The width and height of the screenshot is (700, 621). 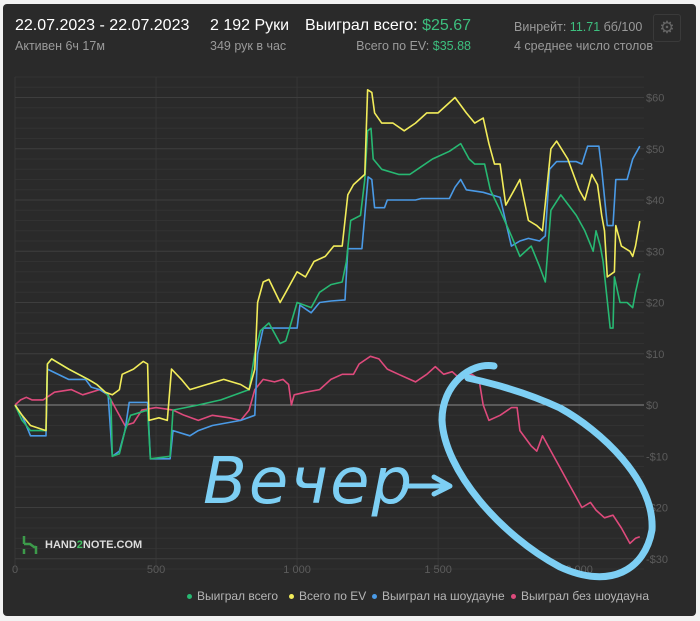 I want to click on won-total: Выиграл всего: $25.67, so click(x=388, y=26).